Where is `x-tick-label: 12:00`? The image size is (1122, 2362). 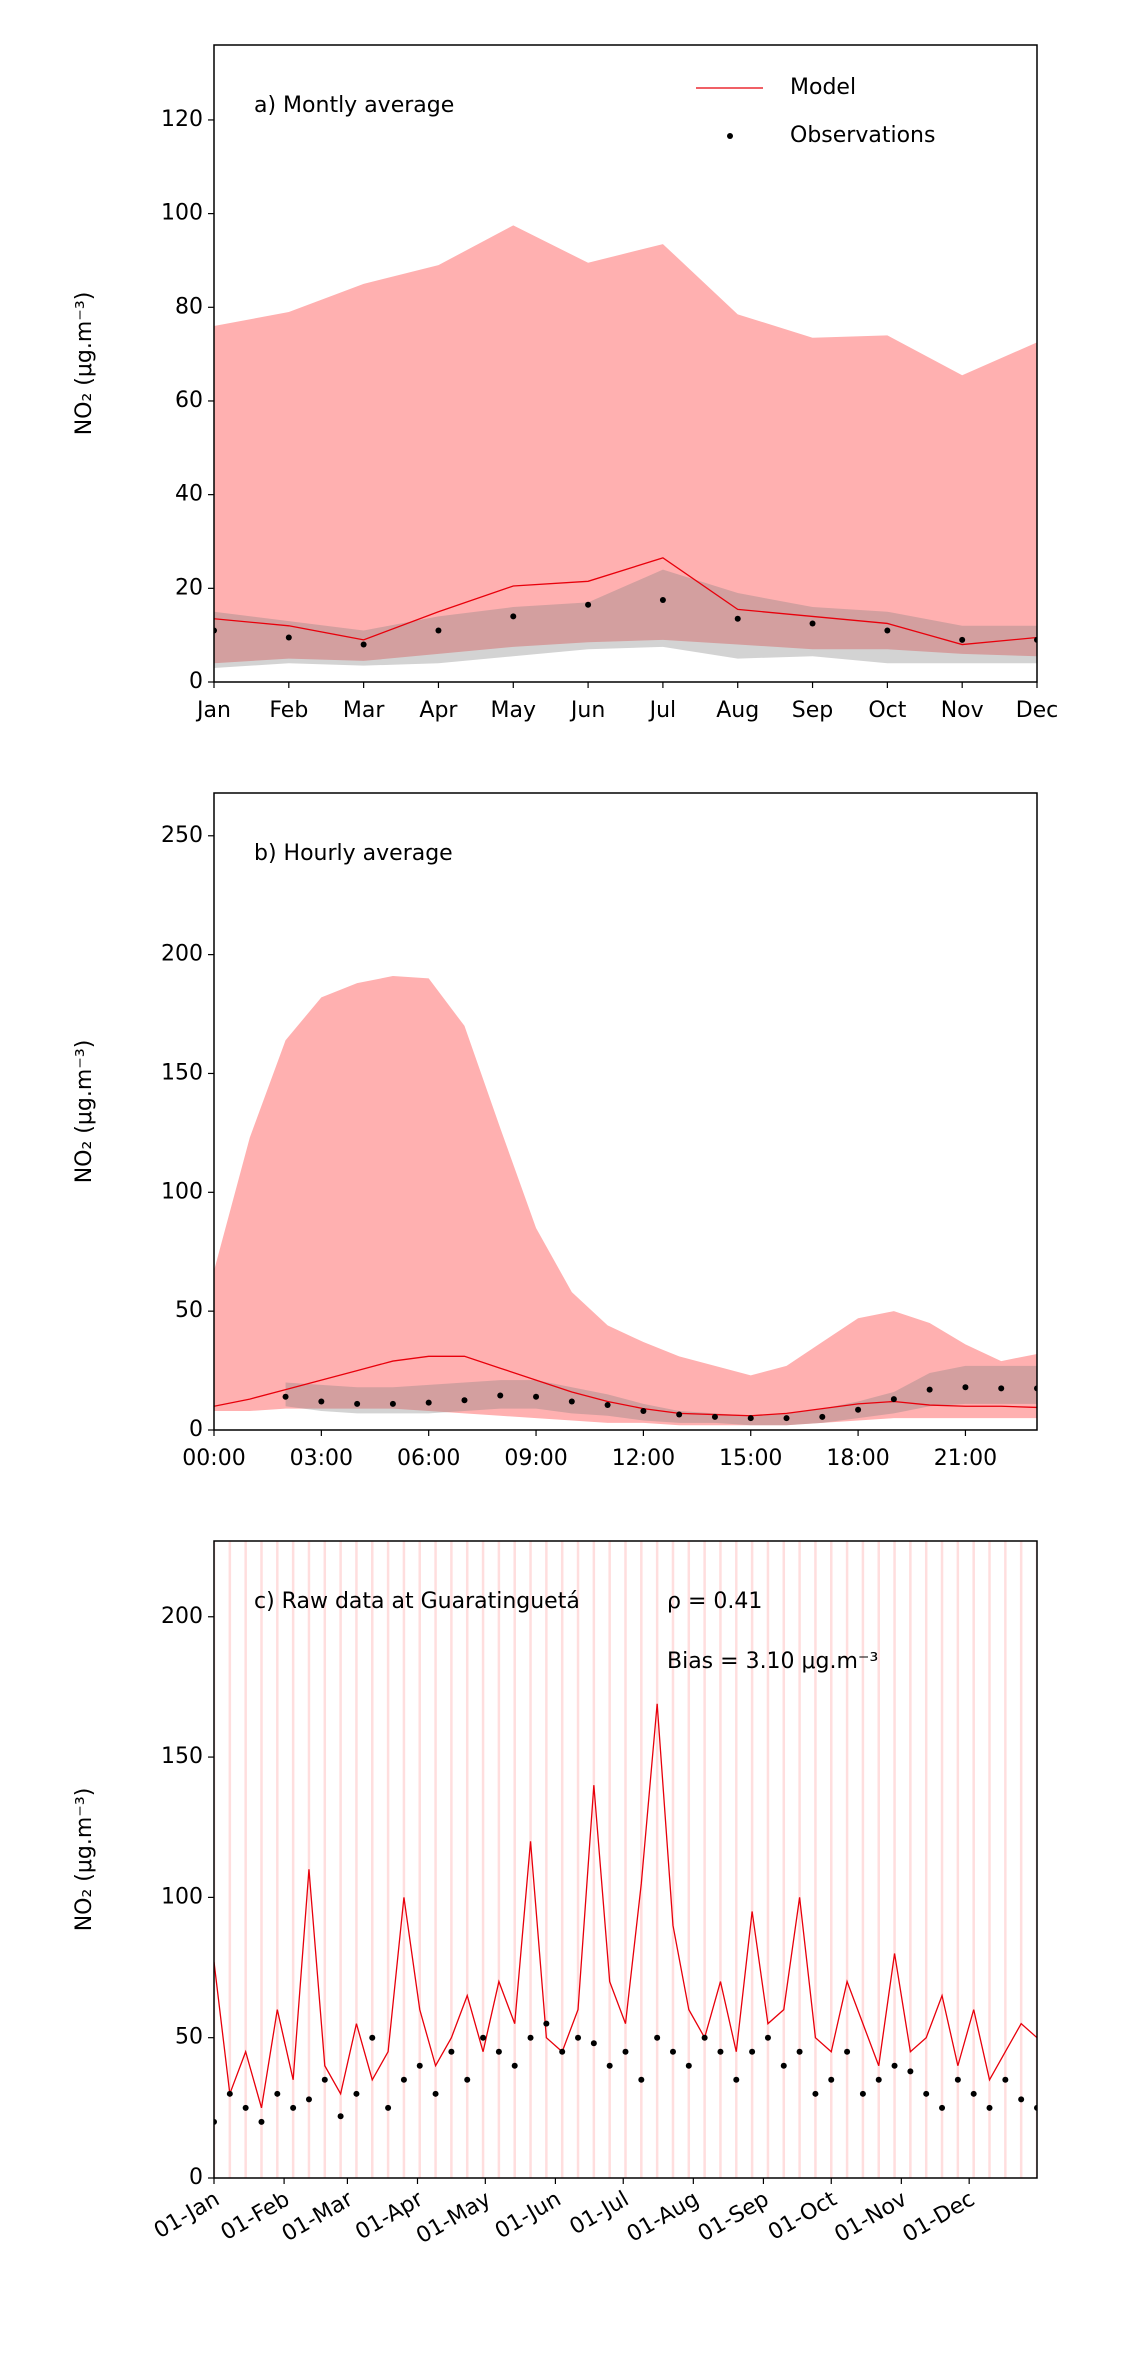
x-tick-label: 12:00 is located at coordinates (643, 1458).